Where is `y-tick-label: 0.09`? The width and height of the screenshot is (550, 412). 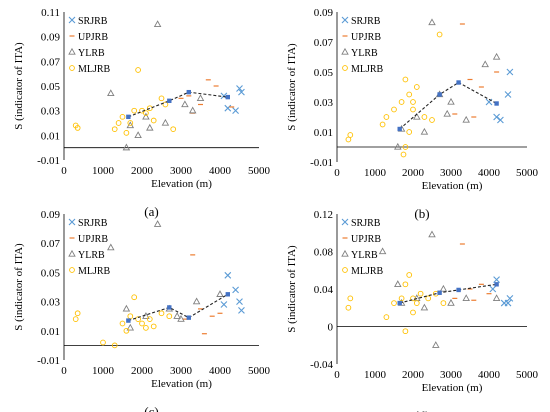 y-tick-label: 0.09 is located at coordinates (51, 215).